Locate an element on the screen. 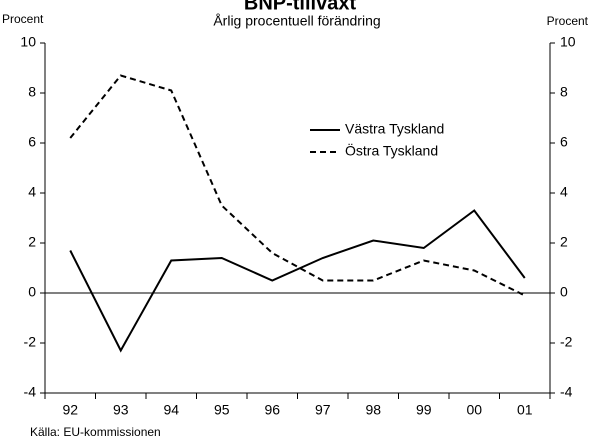  y-tick-label: 8 is located at coordinates (32, 92).